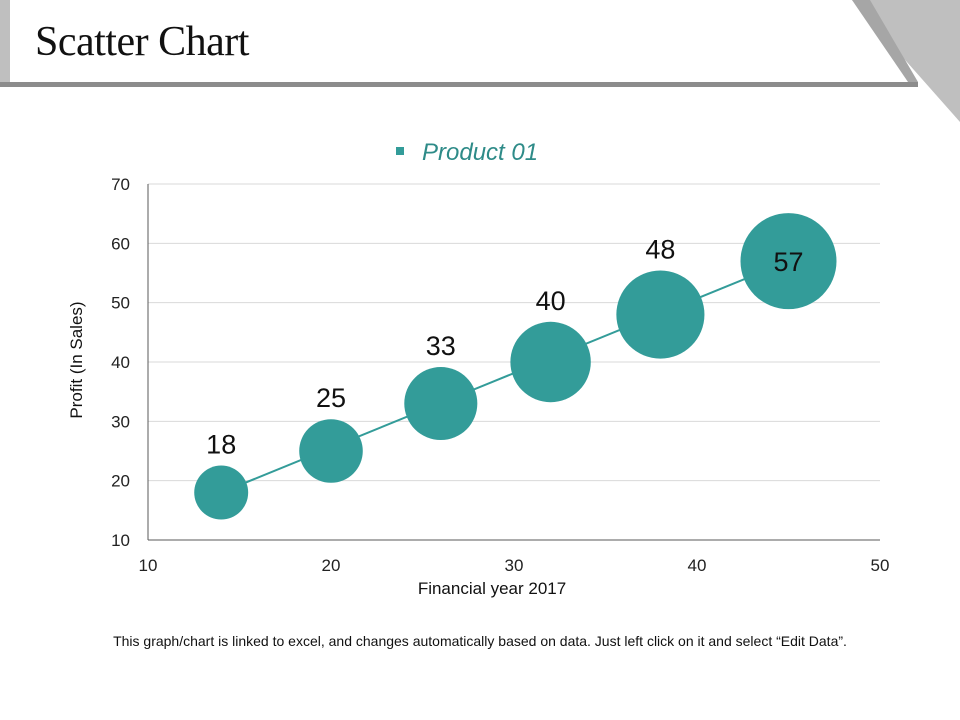  I want to click on x-tick-label-50: 50, so click(880, 565).